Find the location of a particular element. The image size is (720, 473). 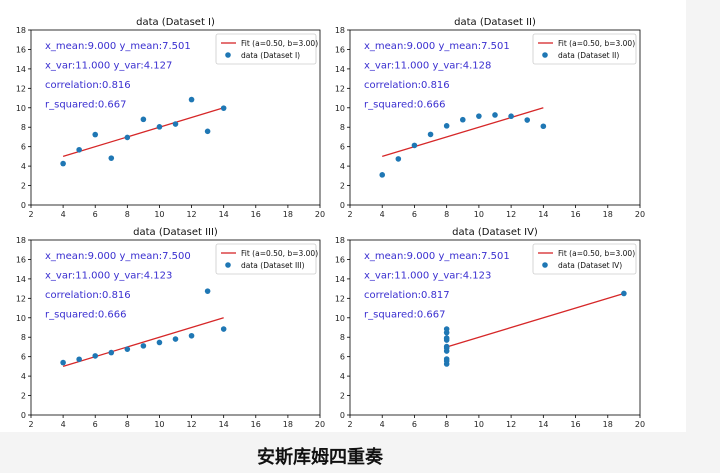

stats-text: correlation:0.816 is located at coordinates (407, 85).